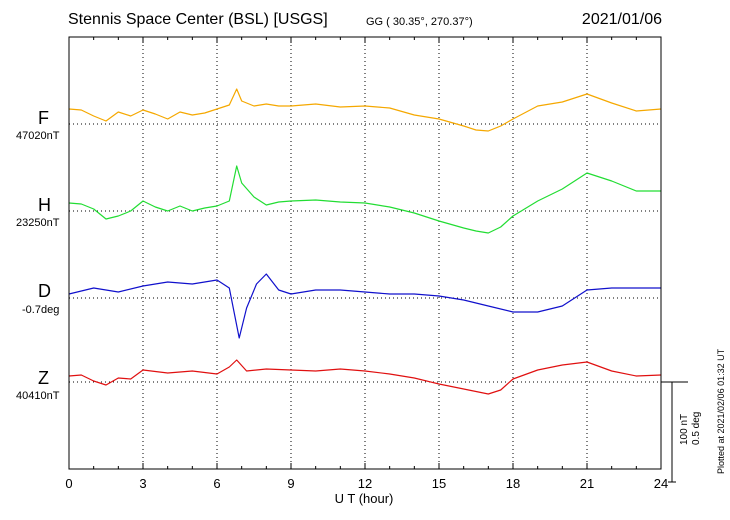 The height and width of the screenshot is (520, 730). What do you see at coordinates (38, 396) in the screenshot?
I see `series-baseline-z: 40410nT` at bounding box center [38, 396].